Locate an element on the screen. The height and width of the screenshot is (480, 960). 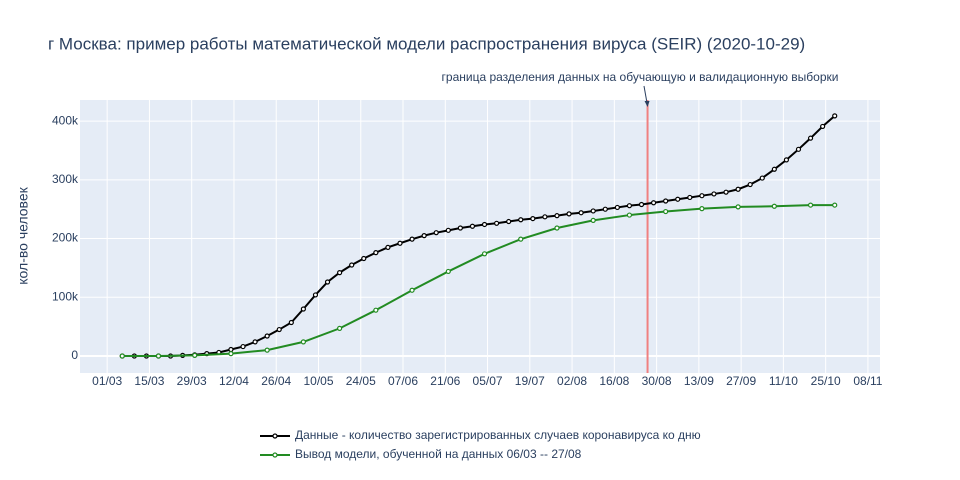
x-tick-label: 05/07 is located at coordinates (488, 381).